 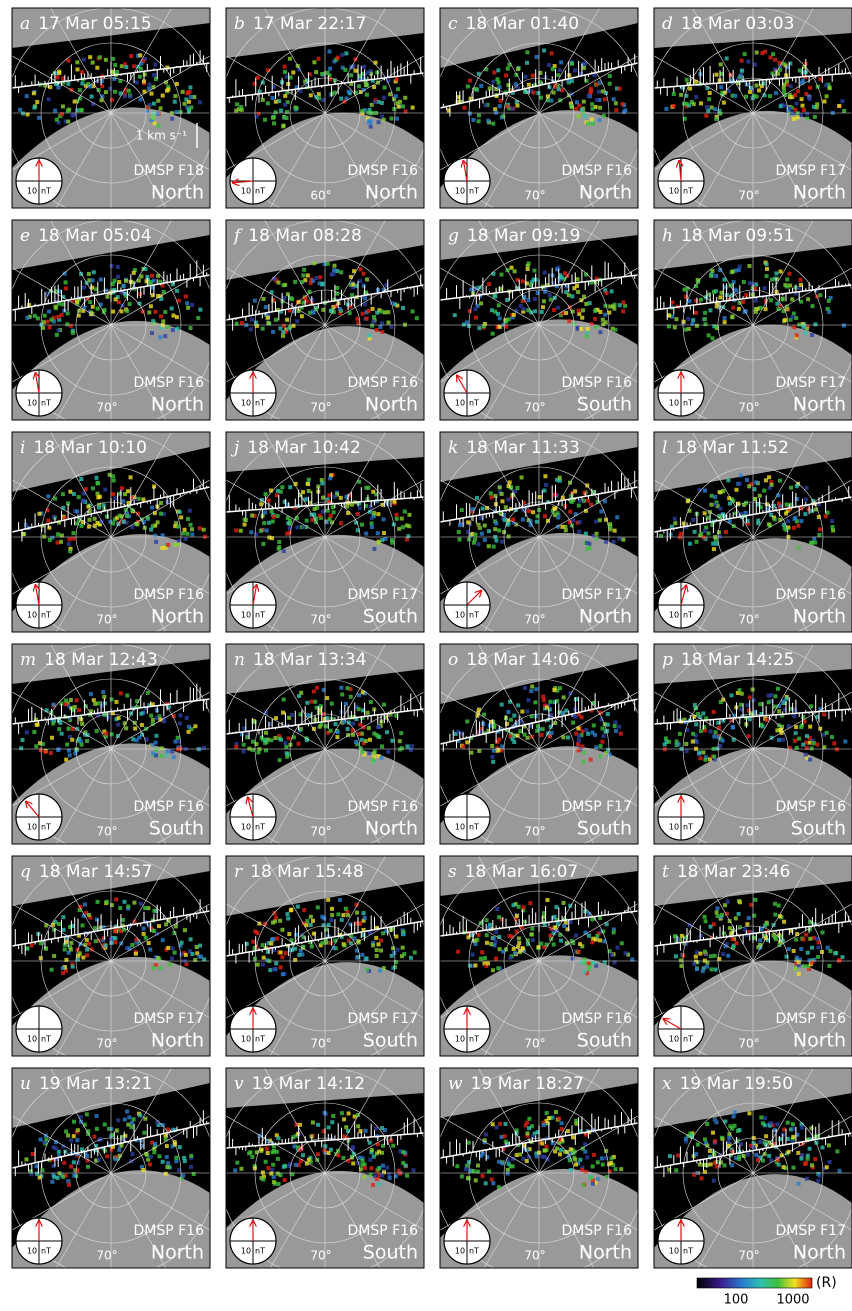 What do you see at coordinates (453, 236) in the screenshot?
I see `panel-letter: g` at bounding box center [453, 236].